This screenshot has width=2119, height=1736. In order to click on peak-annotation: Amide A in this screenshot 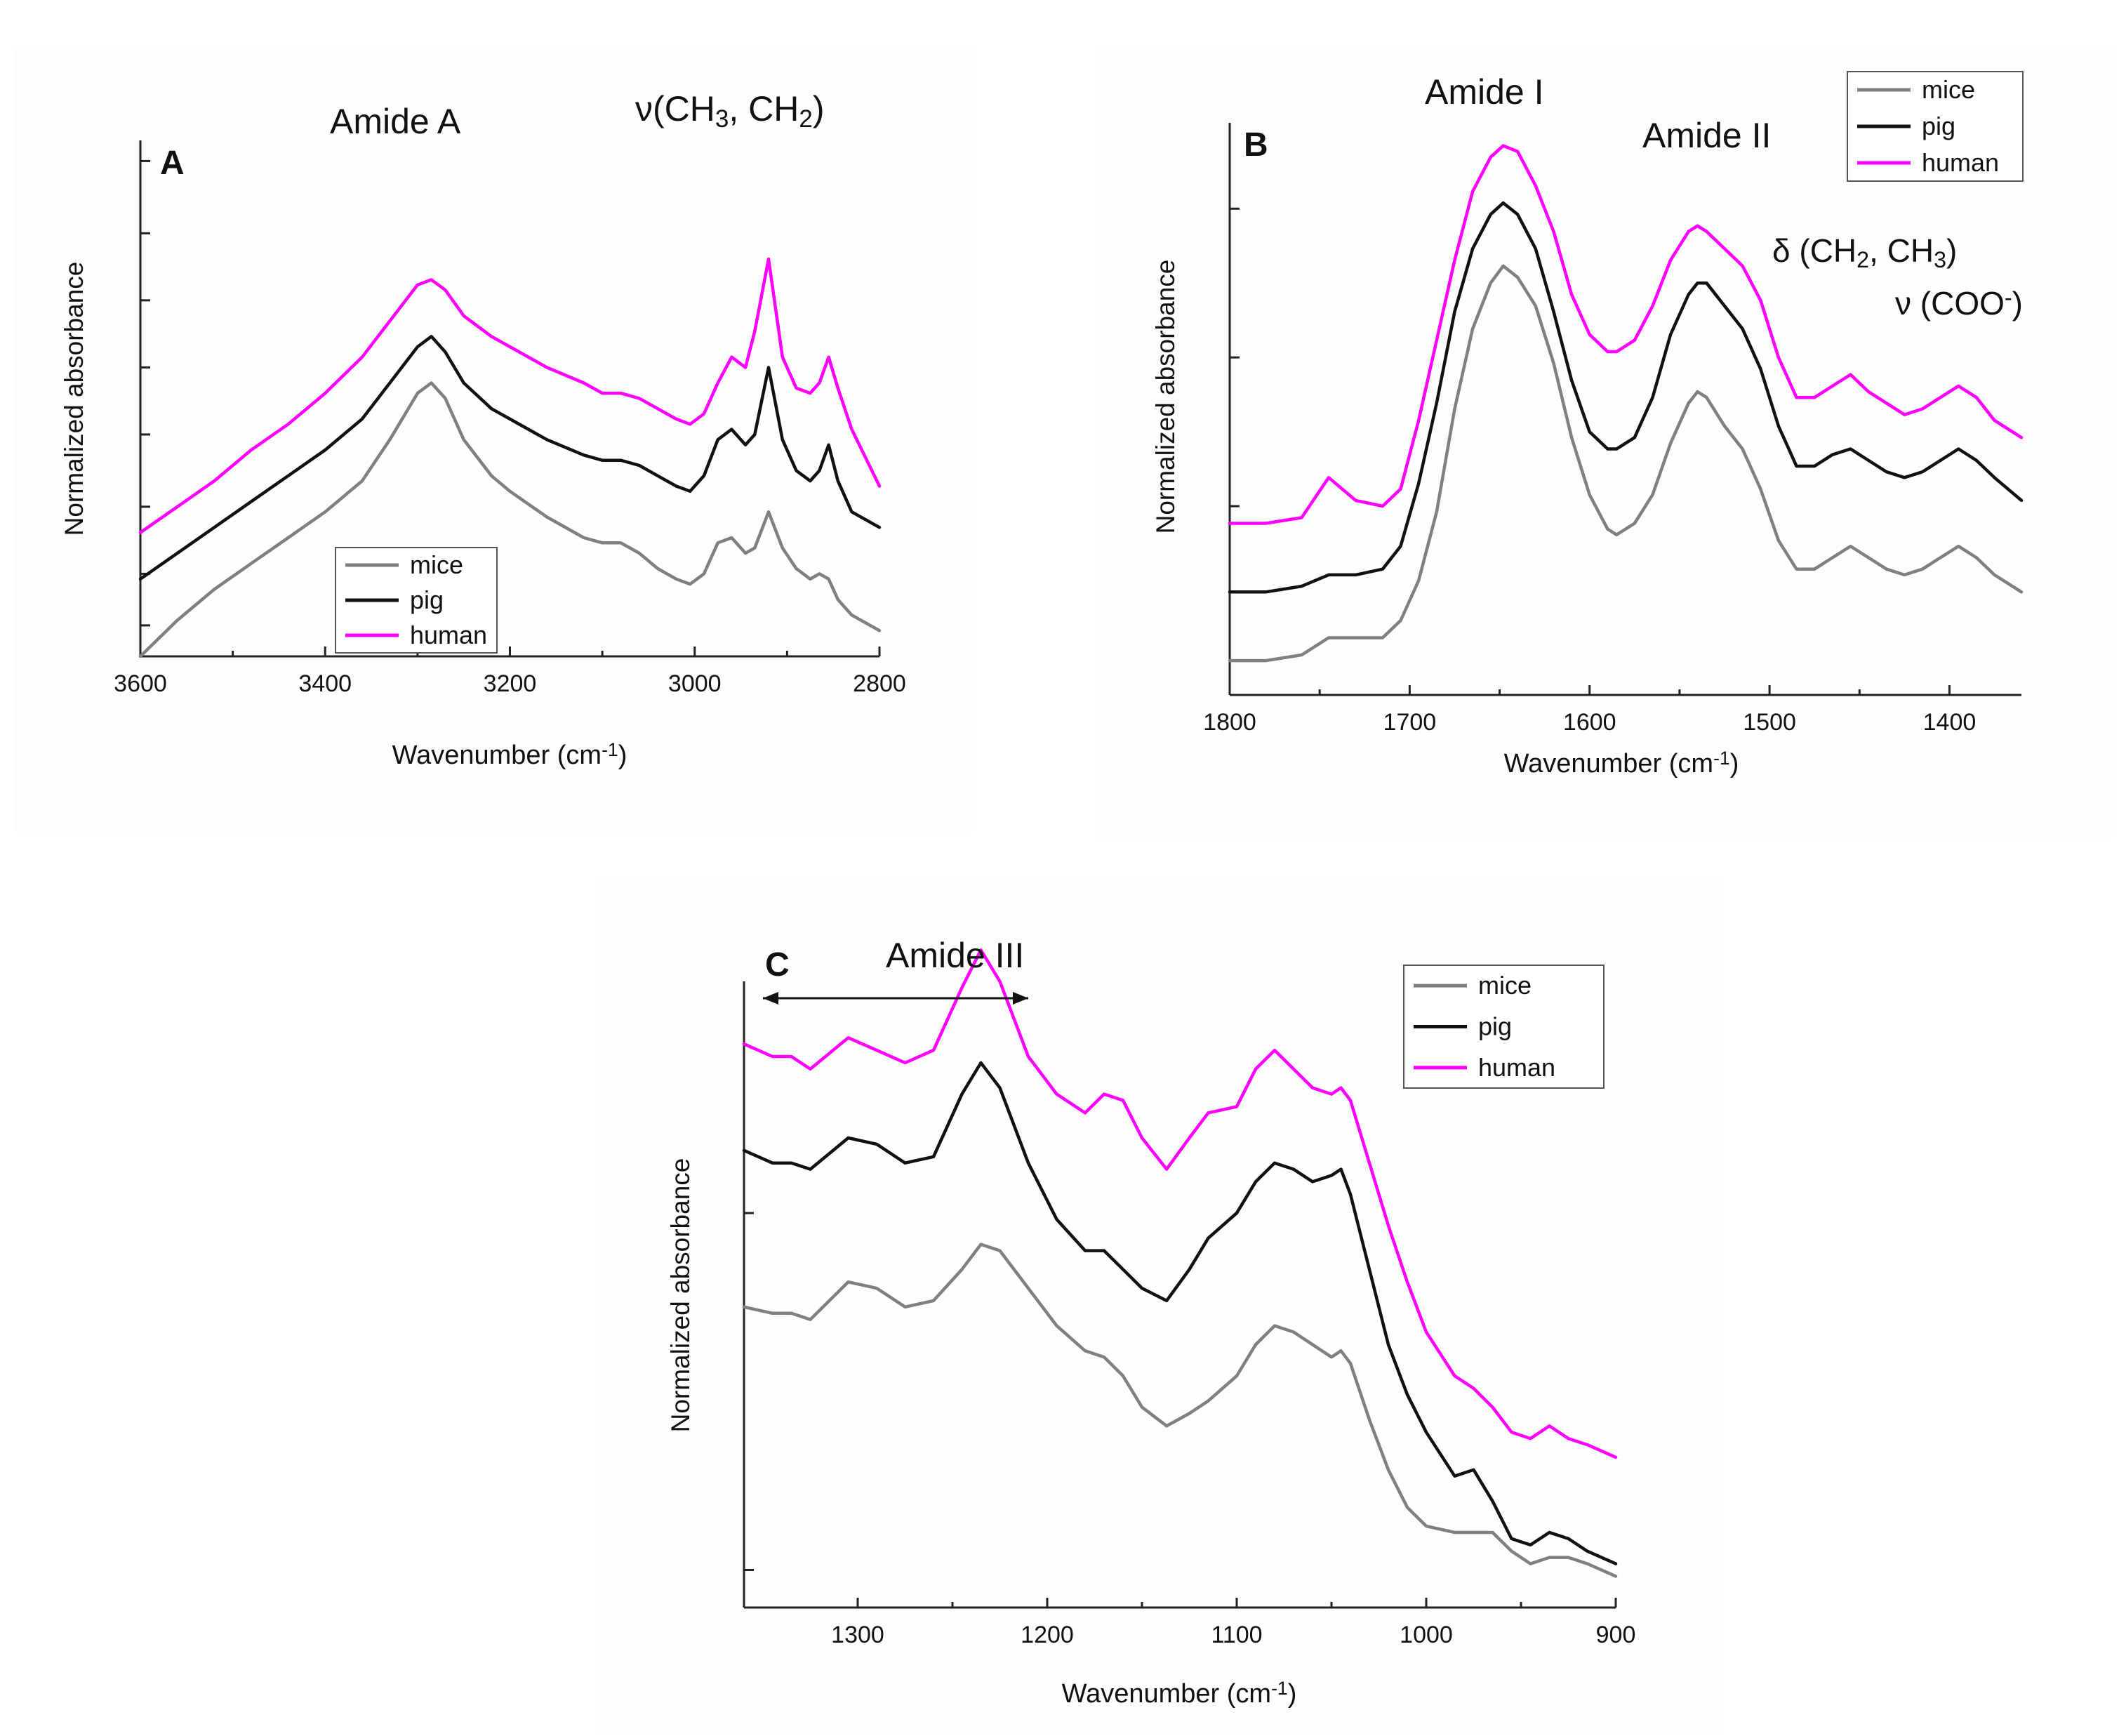, I will do `click(395, 121)`.